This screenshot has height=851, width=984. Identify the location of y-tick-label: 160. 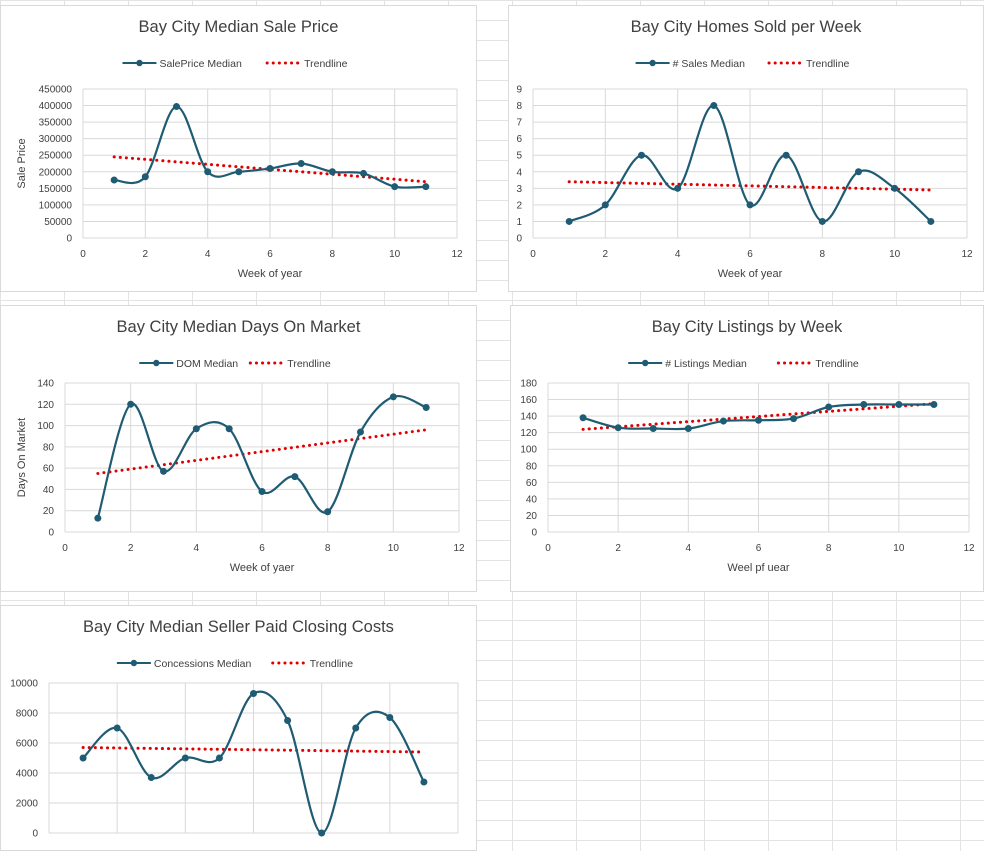
(528, 400).